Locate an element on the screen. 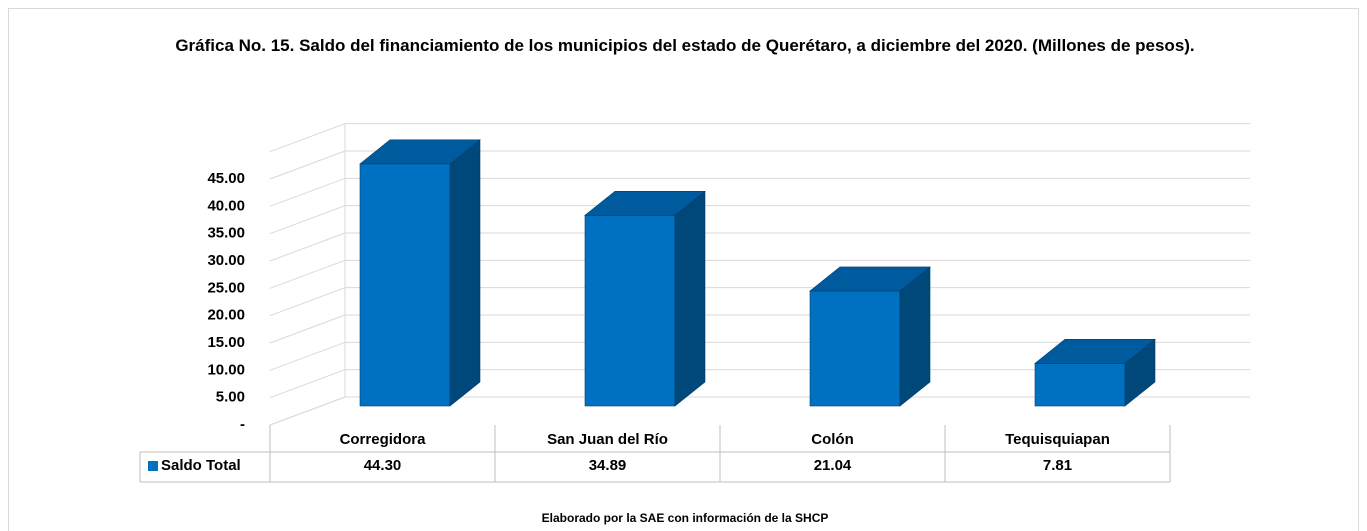  x-tick-label: Corregidora is located at coordinates (383, 439).